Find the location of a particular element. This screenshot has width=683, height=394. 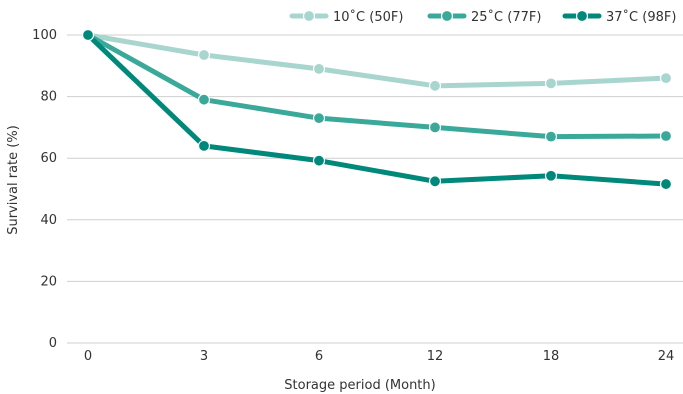

y-tick-label: 40 is located at coordinates (48, 220).